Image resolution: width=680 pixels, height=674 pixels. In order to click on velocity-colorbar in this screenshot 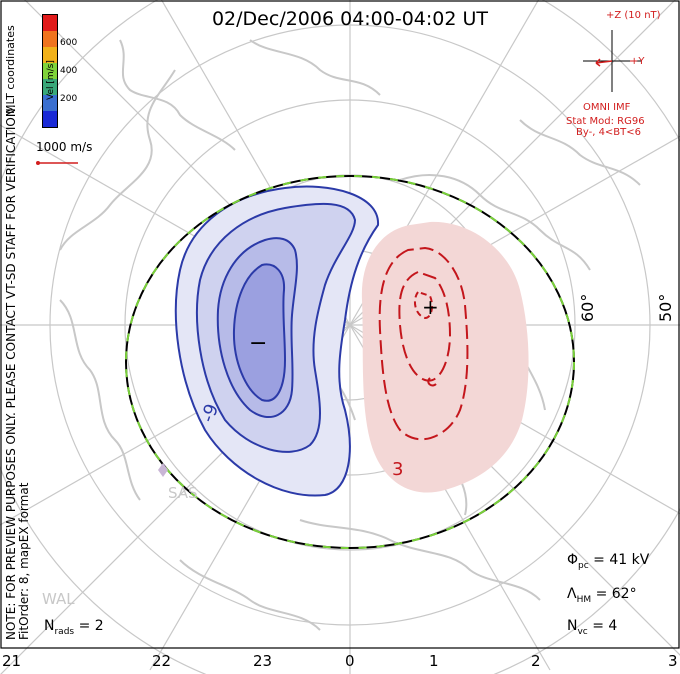, I will do `click(50, 71)`.